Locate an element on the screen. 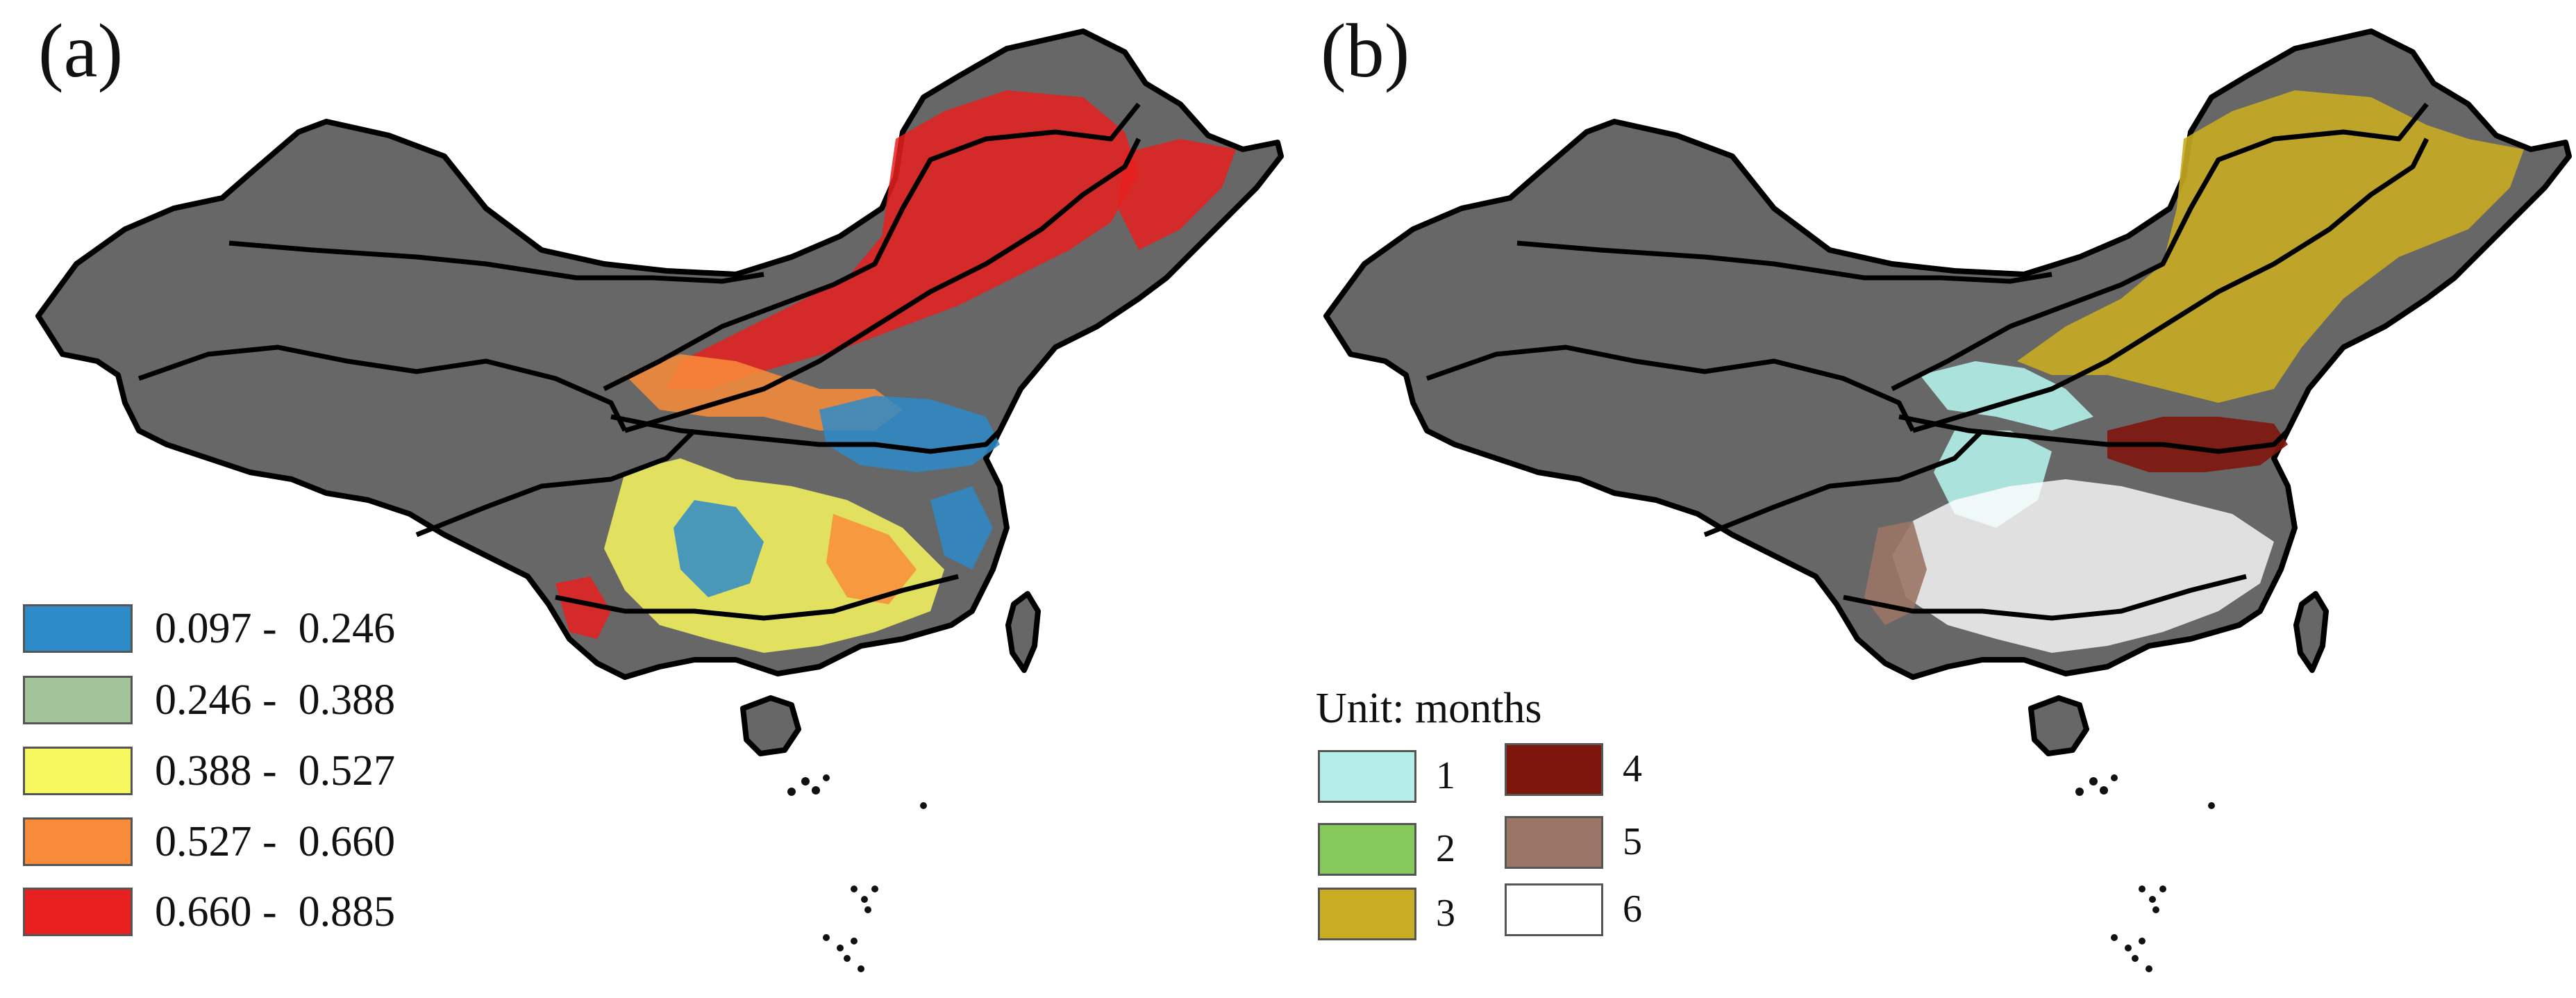 The width and height of the screenshot is (2576, 998). legend-a-item: 0.527 - 0.660 is located at coordinates (245, 846).